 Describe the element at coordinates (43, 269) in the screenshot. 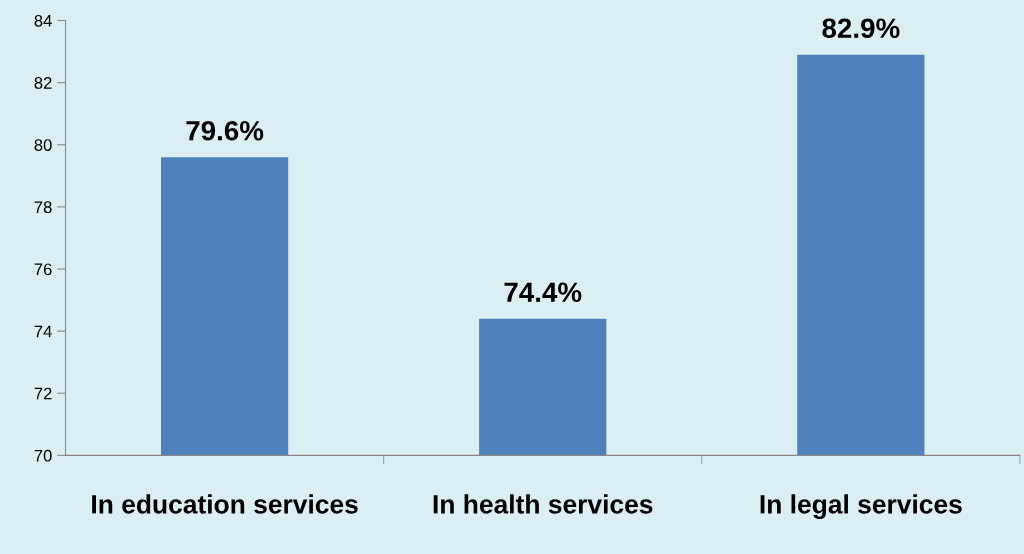

I see `y-tick-label: 76` at that location.